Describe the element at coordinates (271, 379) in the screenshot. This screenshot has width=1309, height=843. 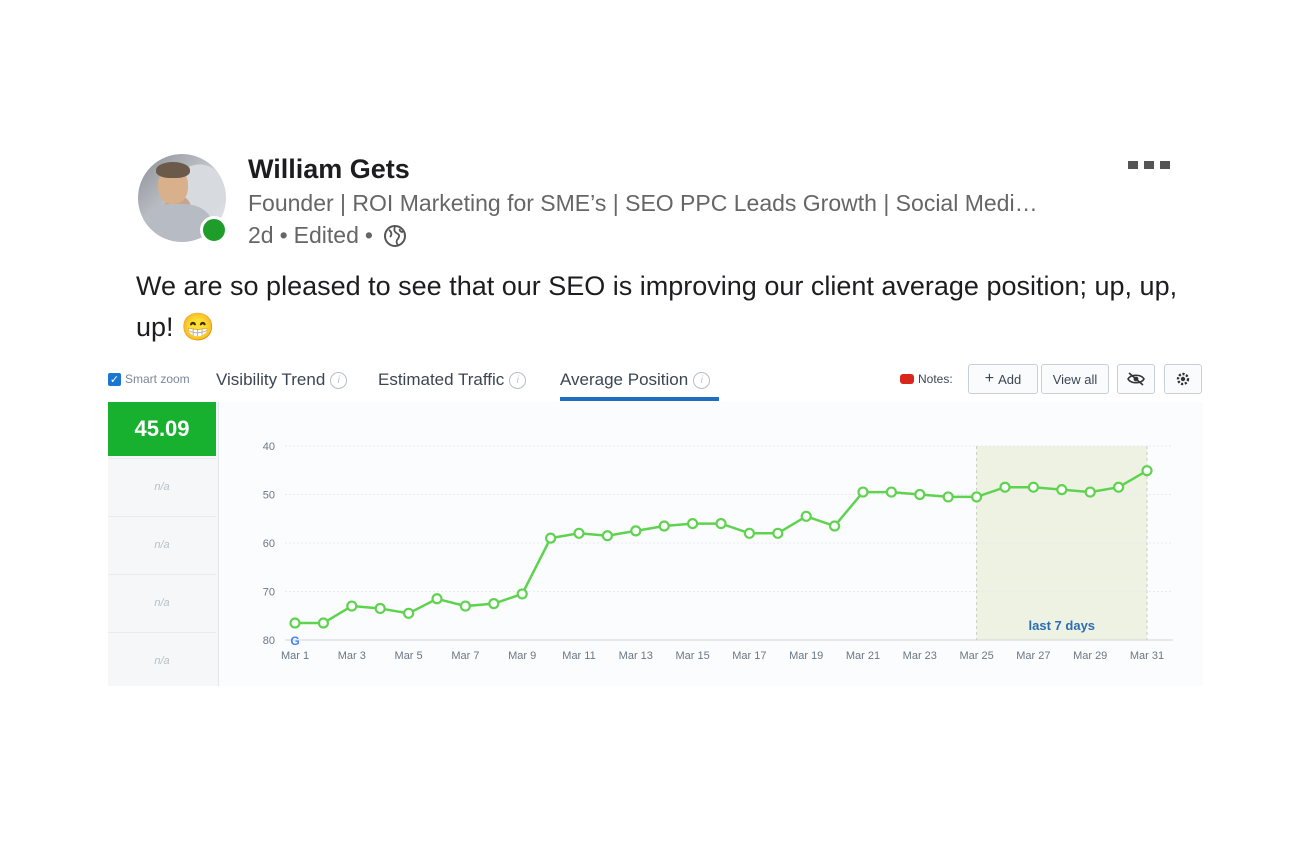
I see `tab-label: Visibility Trend` at that location.